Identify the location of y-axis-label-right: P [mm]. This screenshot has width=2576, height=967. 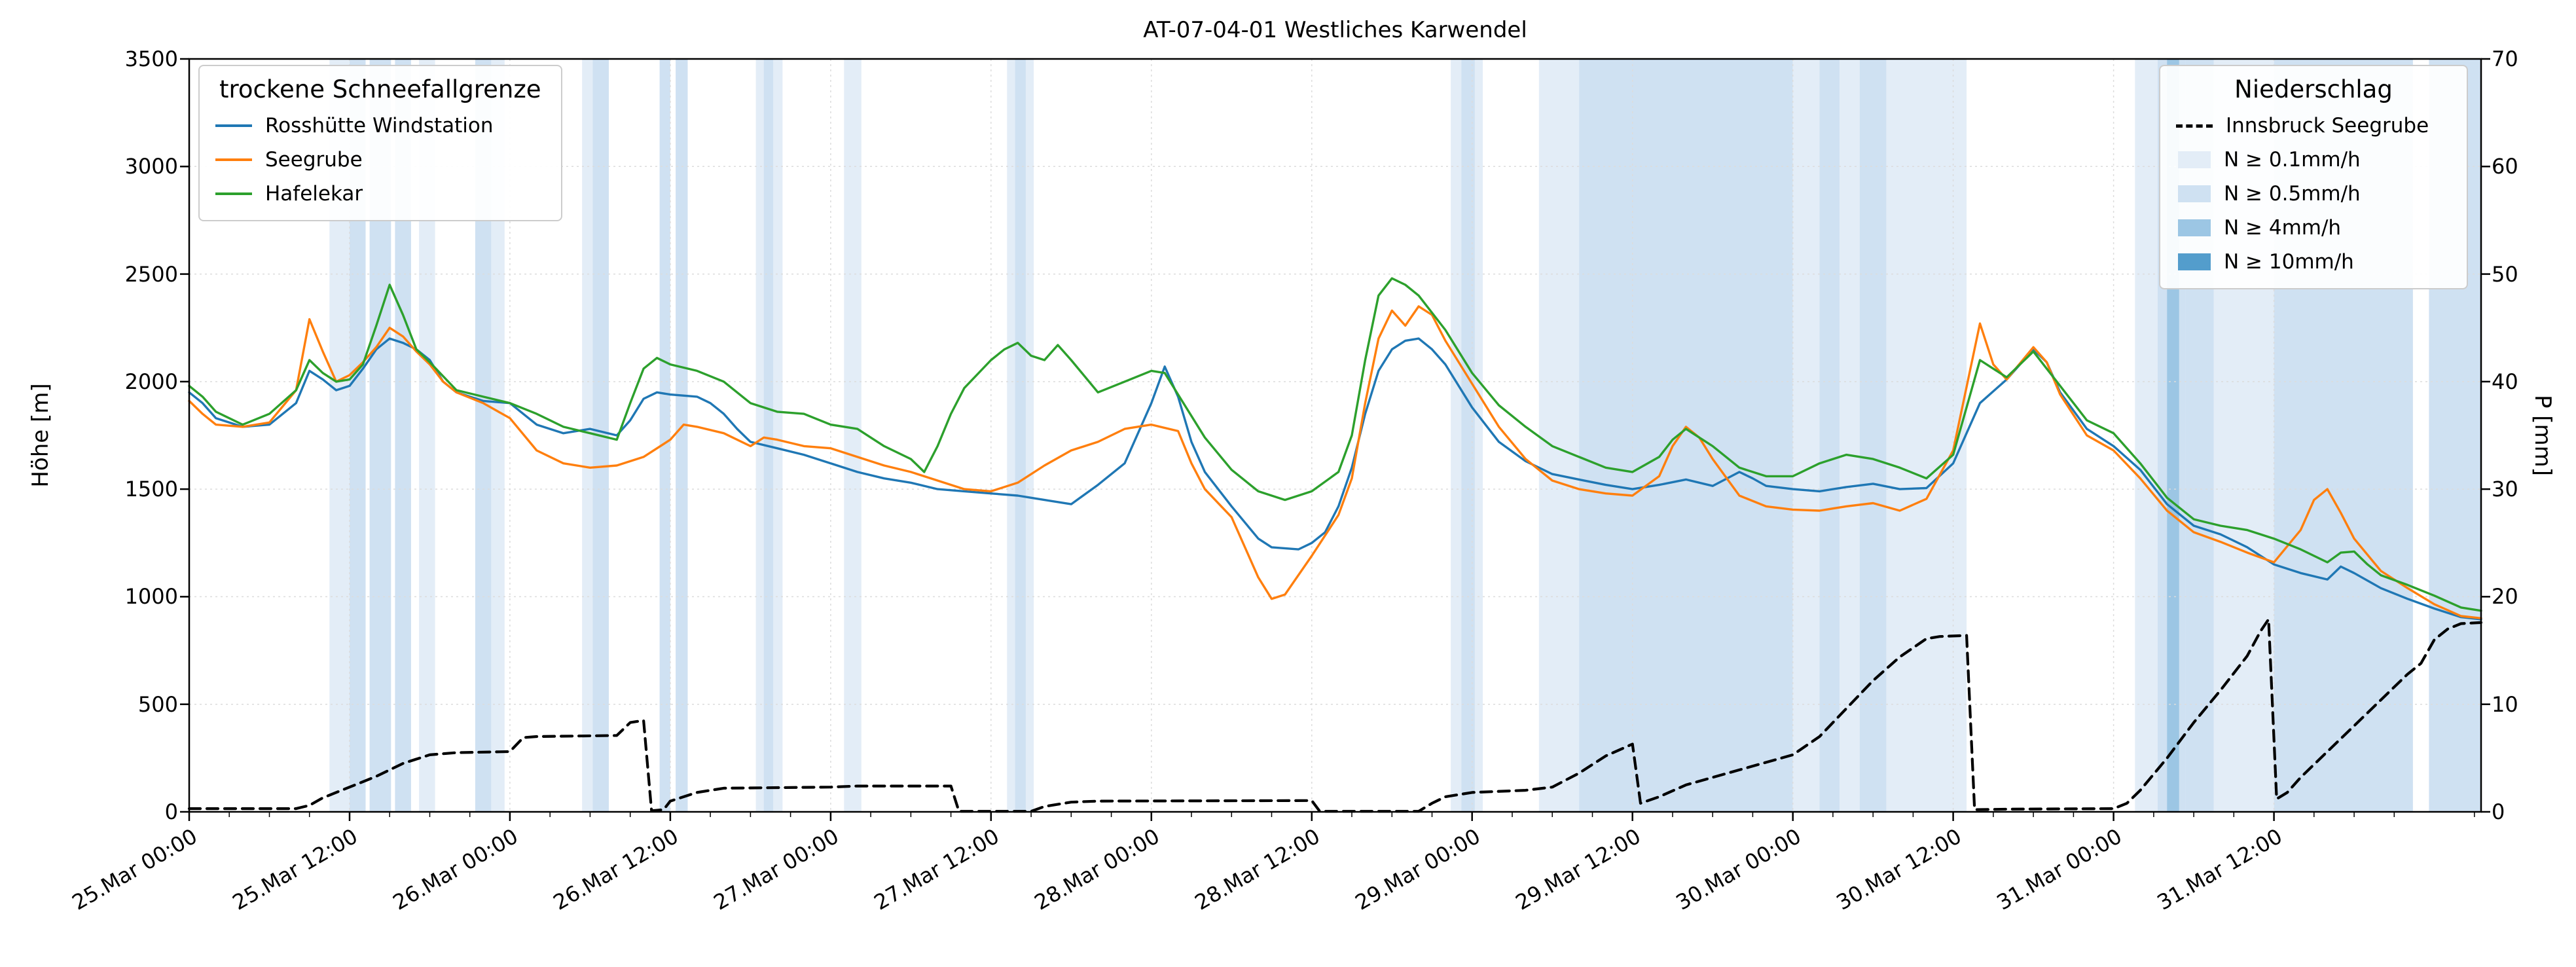
(2543, 435).